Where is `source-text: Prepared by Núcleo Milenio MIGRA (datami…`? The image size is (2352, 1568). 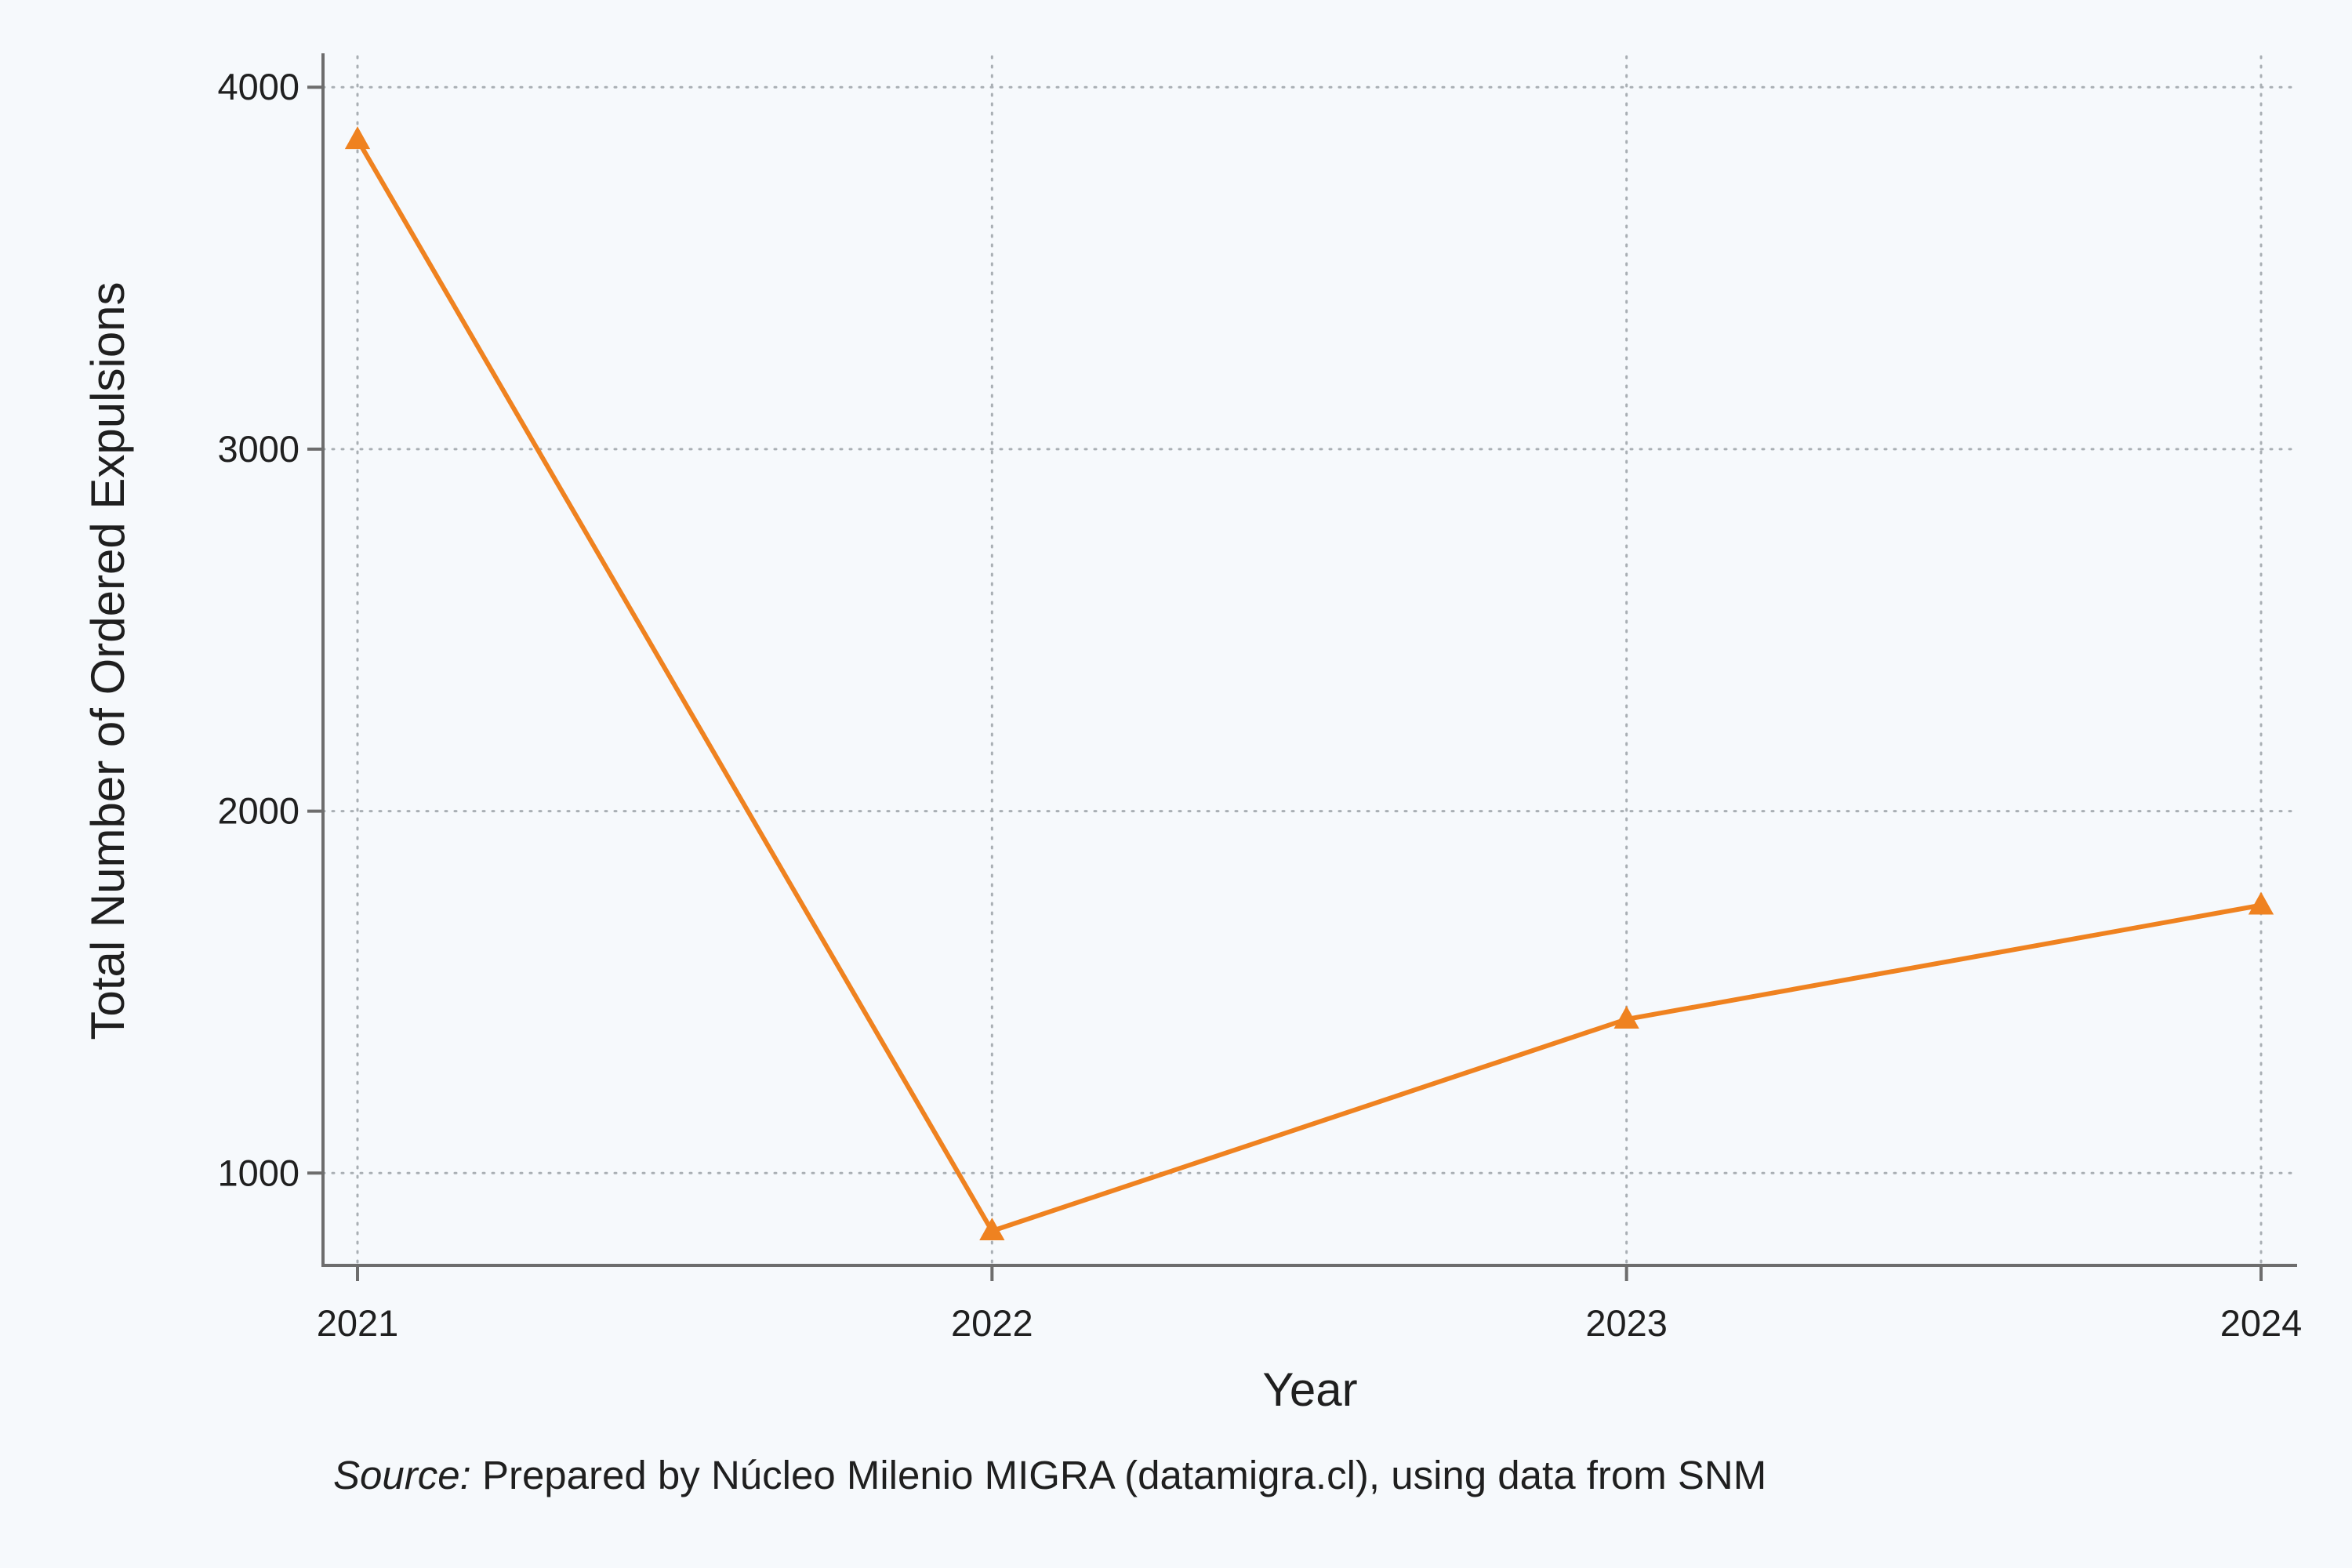 source-text: Prepared by Núcleo Milenio MIGRA (datami… is located at coordinates (1124, 1475).